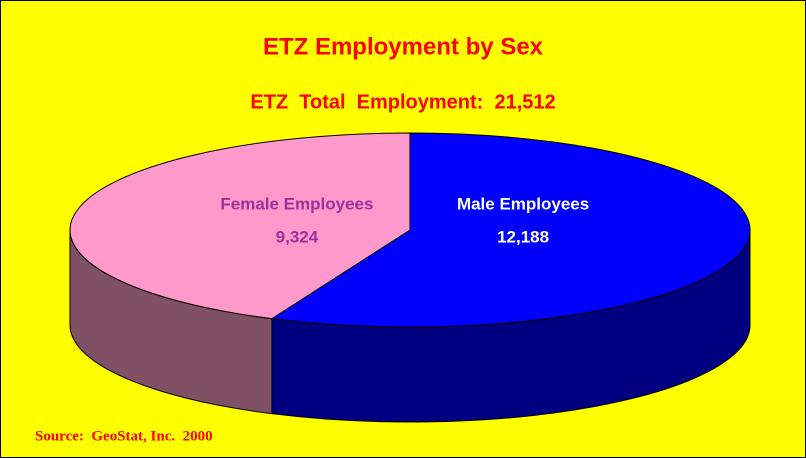  Describe the element at coordinates (523, 236) in the screenshot. I see `slice-value-label: 12,188` at that location.